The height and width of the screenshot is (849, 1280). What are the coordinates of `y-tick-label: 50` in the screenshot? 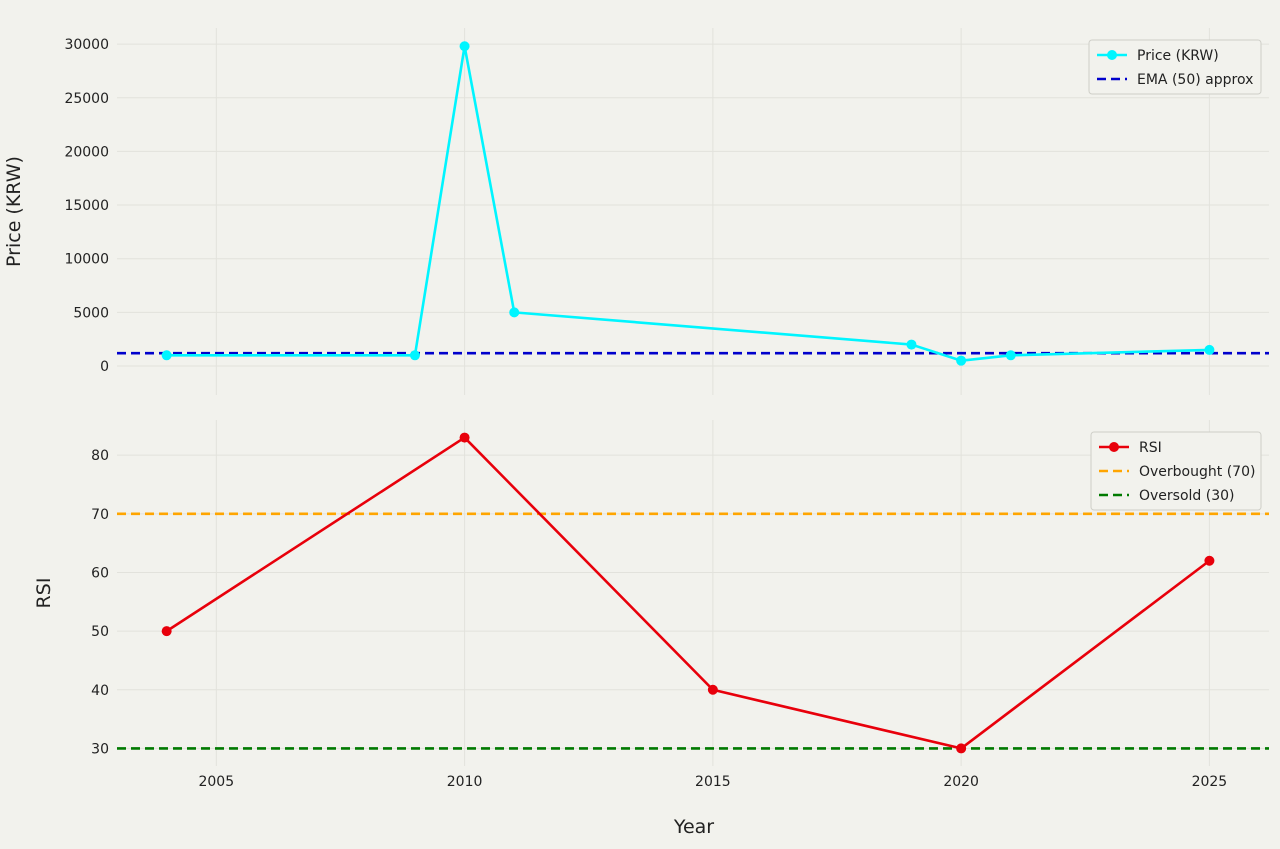 It's located at (100, 632).